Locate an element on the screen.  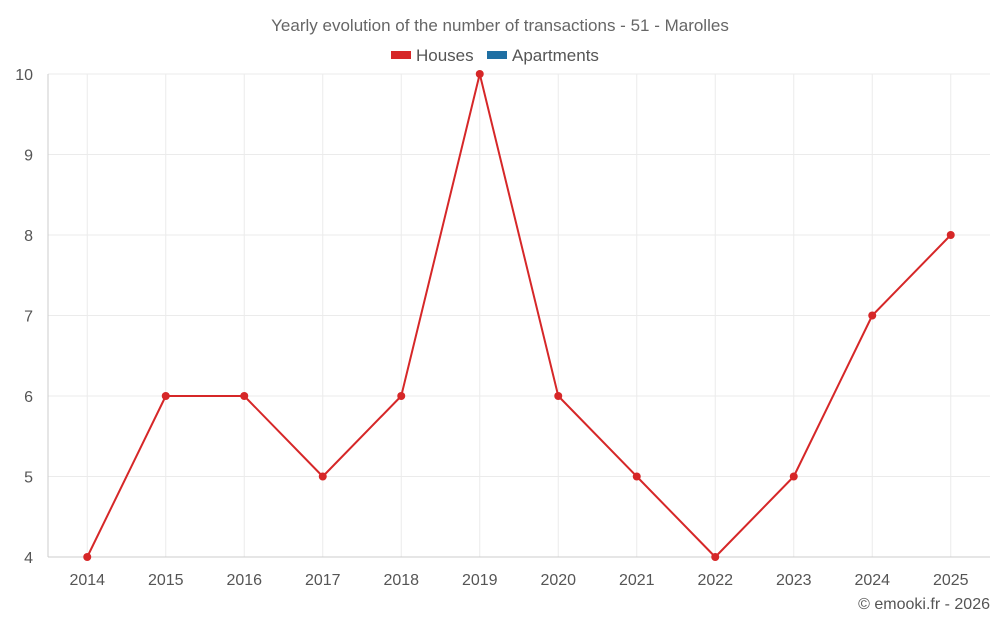
data-point-2025 is located at coordinates (950, 235).